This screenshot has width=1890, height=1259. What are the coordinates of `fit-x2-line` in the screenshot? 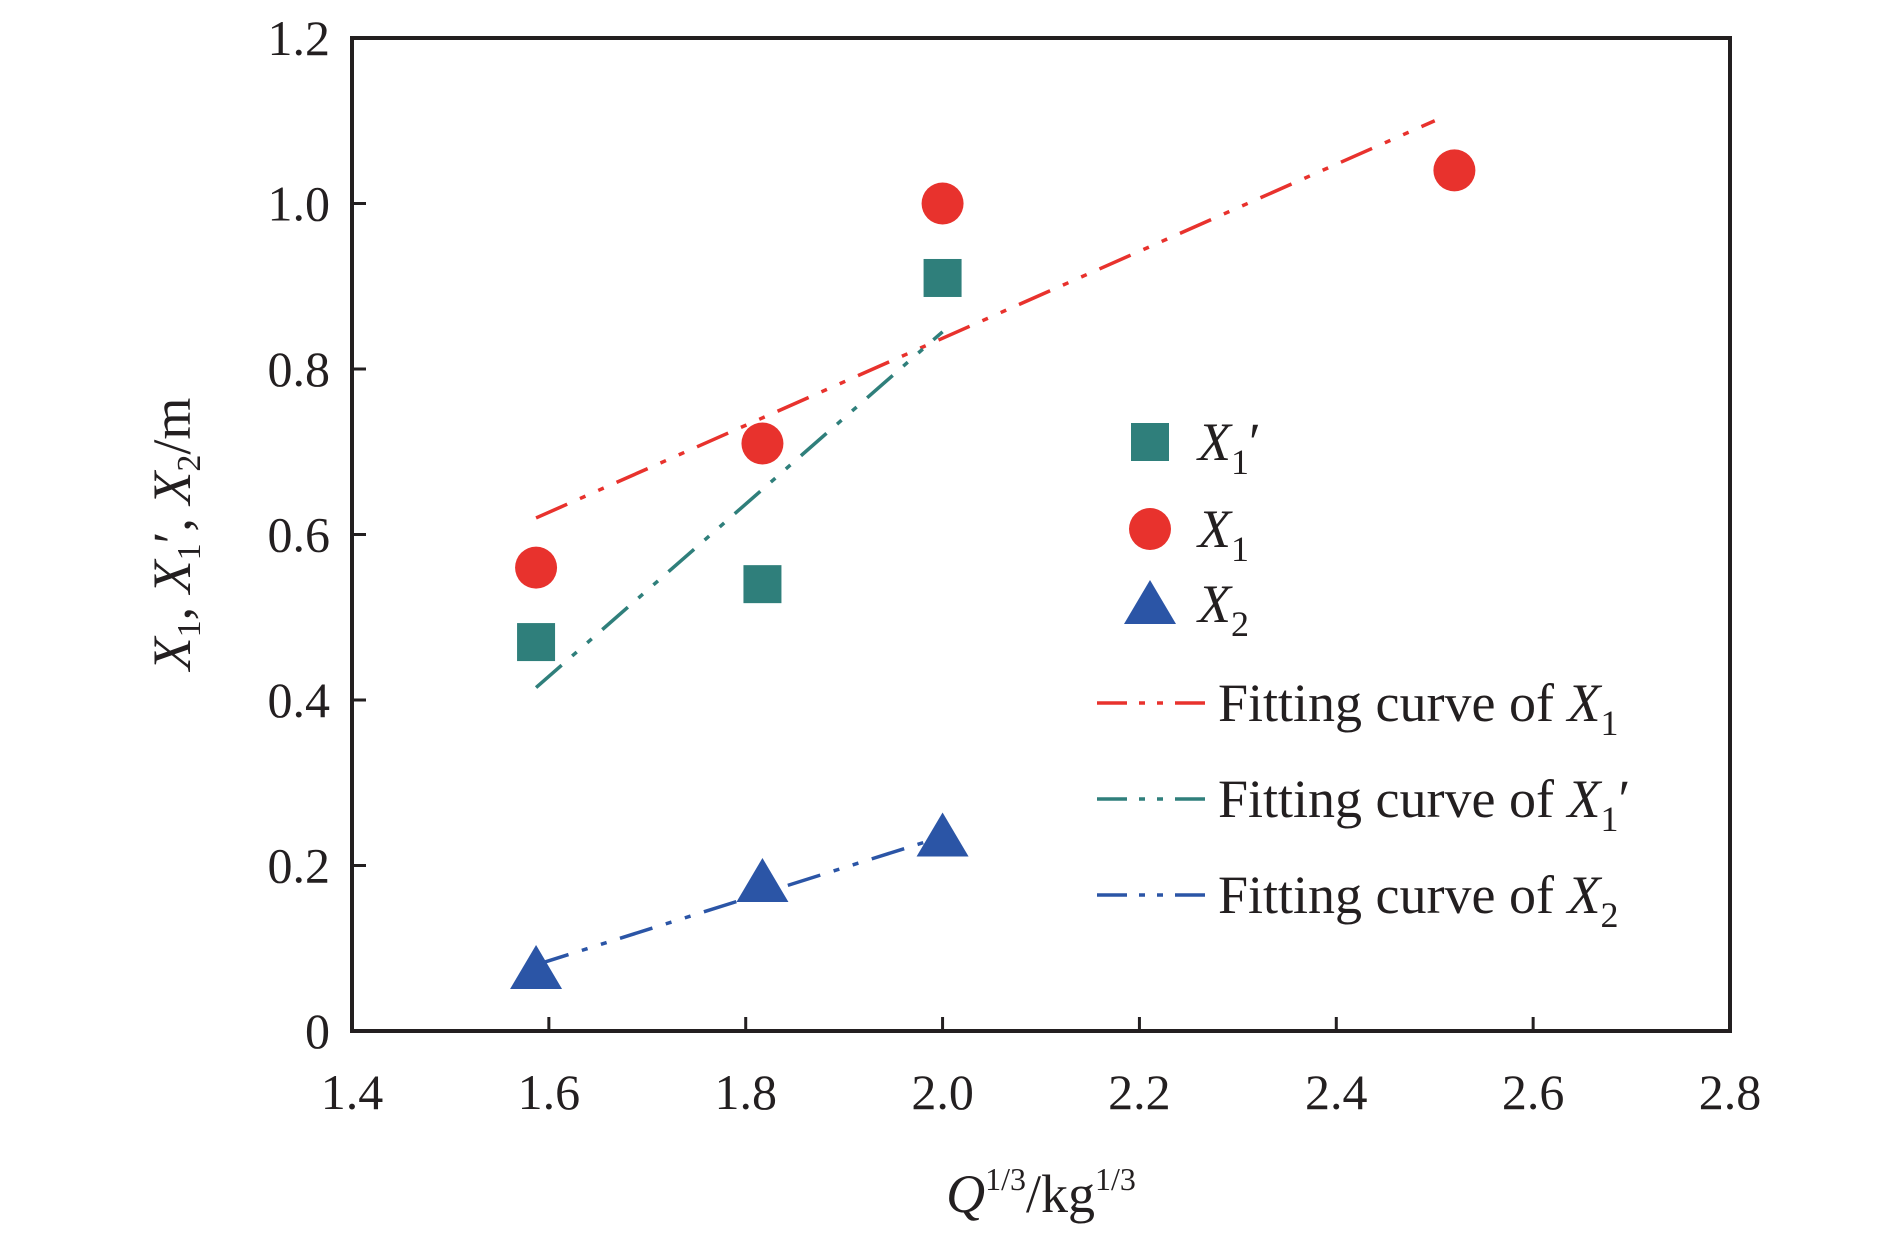 It's located at (739, 900).